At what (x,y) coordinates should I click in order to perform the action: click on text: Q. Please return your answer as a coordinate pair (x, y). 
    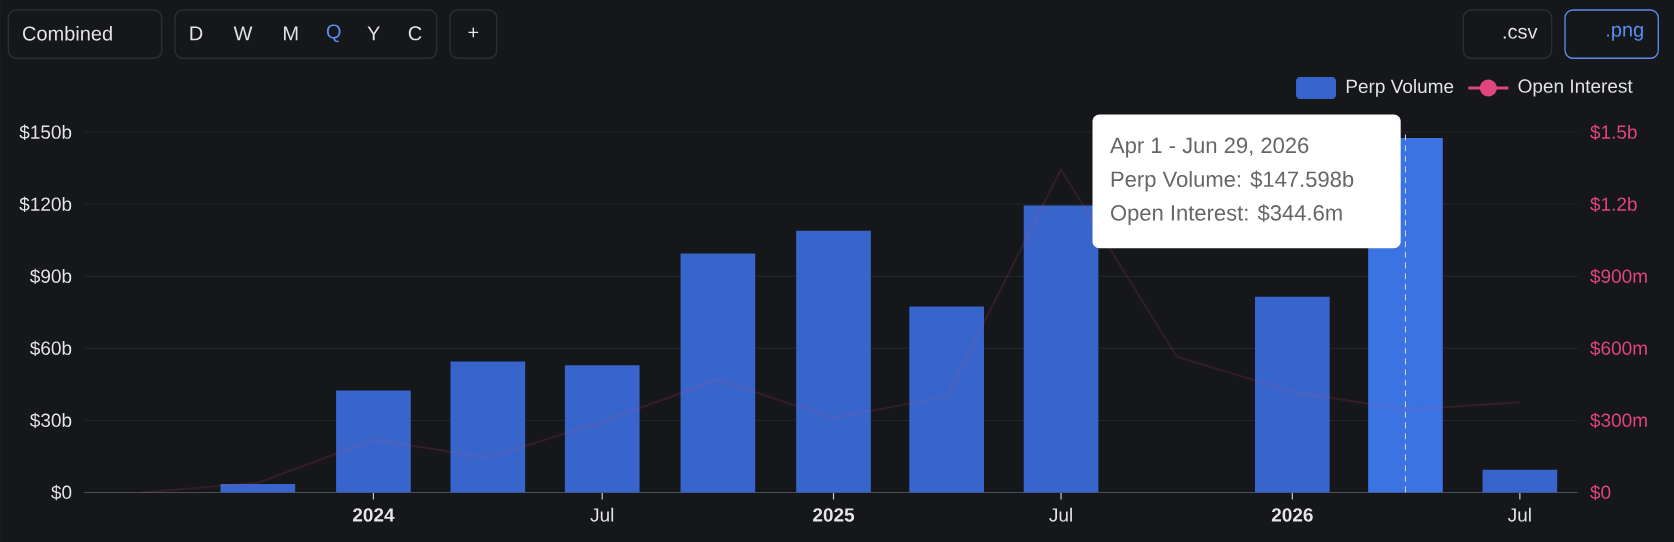
    Looking at the image, I should click on (333, 33).